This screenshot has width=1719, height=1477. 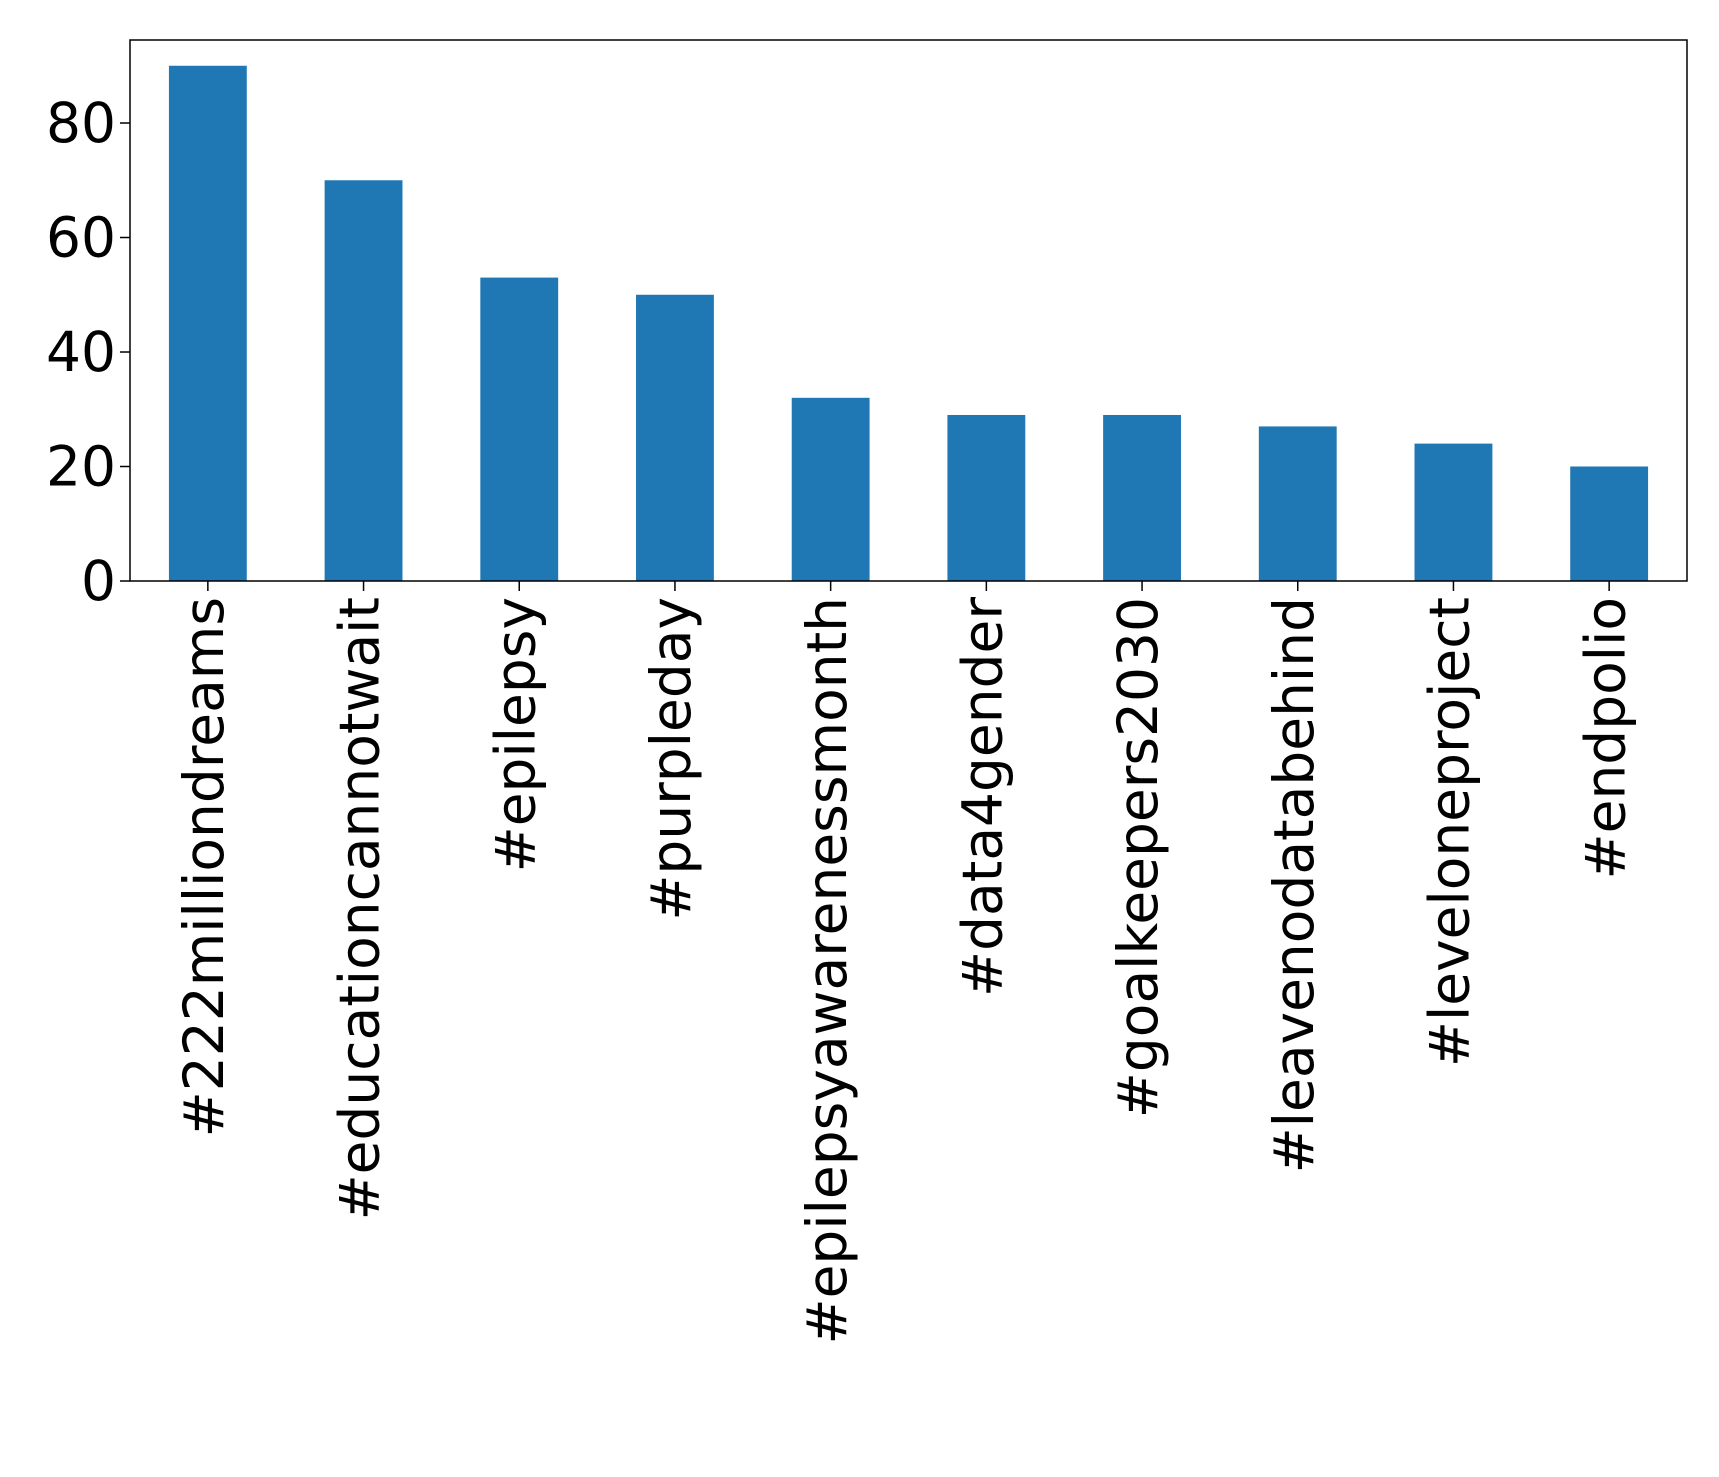 What do you see at coordinates (81, 123) in the screenshot?
I see `y-tick-label: 80` at bounding box center [81, 123].